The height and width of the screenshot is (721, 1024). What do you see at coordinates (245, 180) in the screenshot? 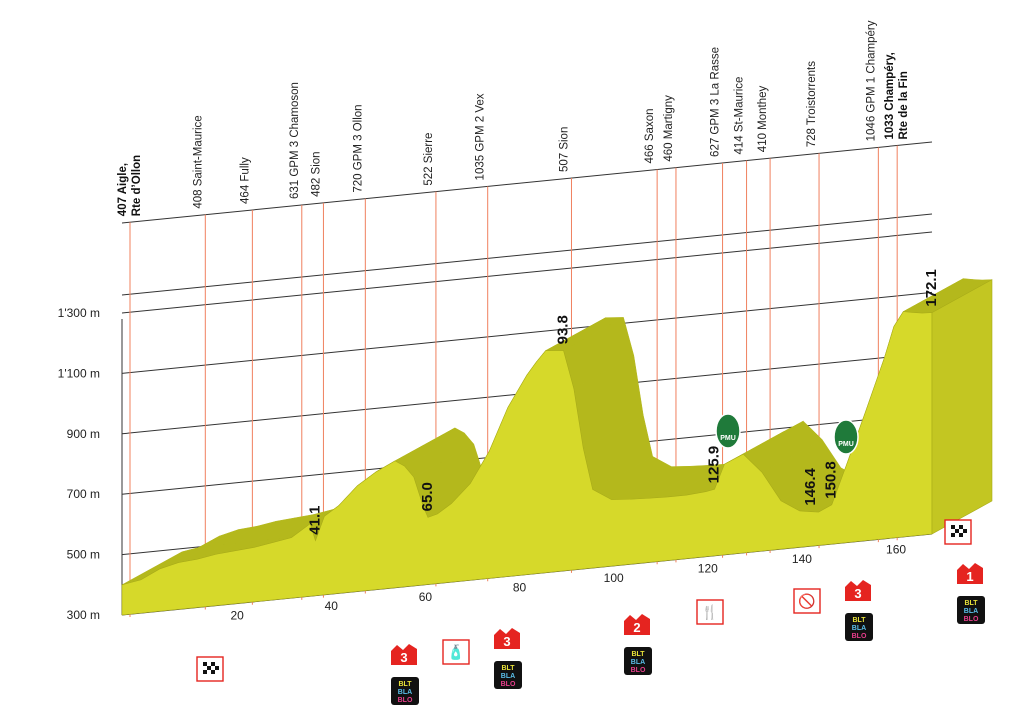
I see `waypoint-label: 464 Fully` at bounding box center [245, 180].